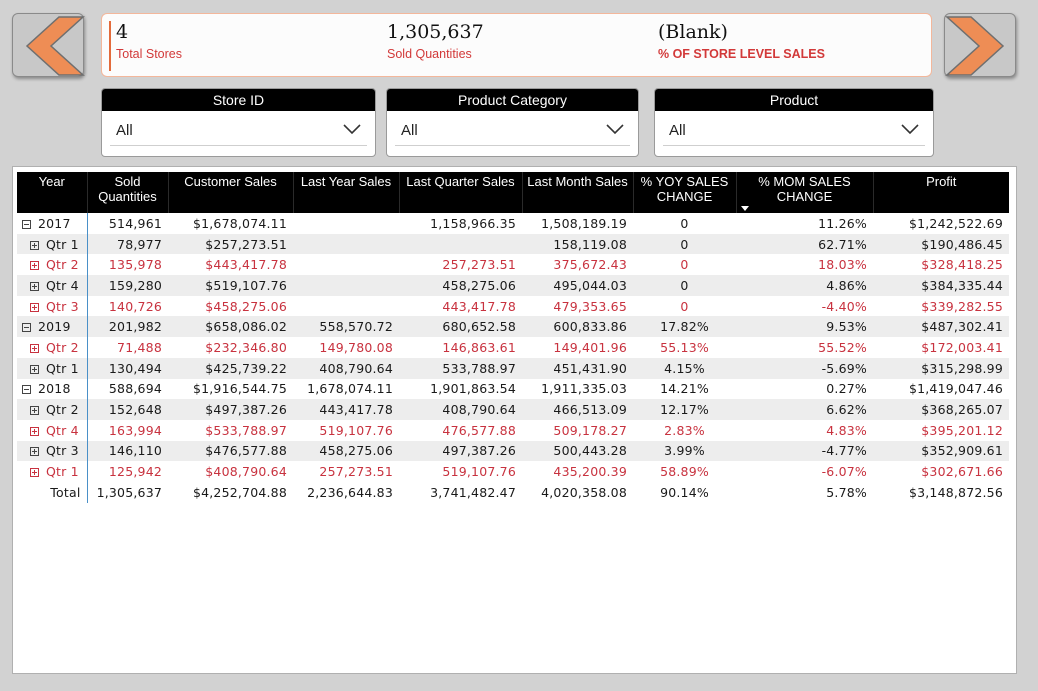 This screenshot has height=691, width=1038. Describe the element at coordinates (460, 451) in the screenshot. I see `cell-last-quarter-sales: 497,387.26` at that location.